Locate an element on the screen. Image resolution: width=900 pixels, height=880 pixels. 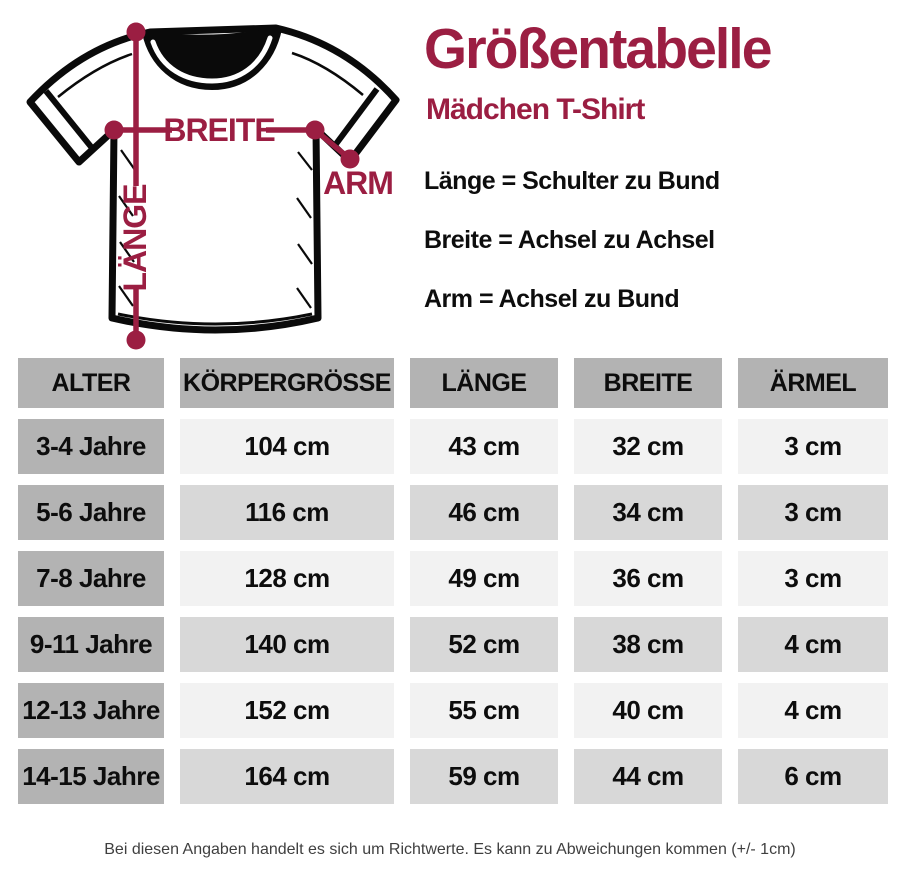
value-cell: 6 cm is located at coordinates (813, 776).